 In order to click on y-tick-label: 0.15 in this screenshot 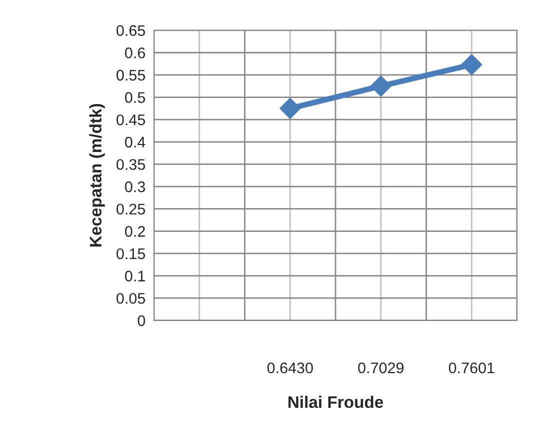, I will do `click(131, 254)`.